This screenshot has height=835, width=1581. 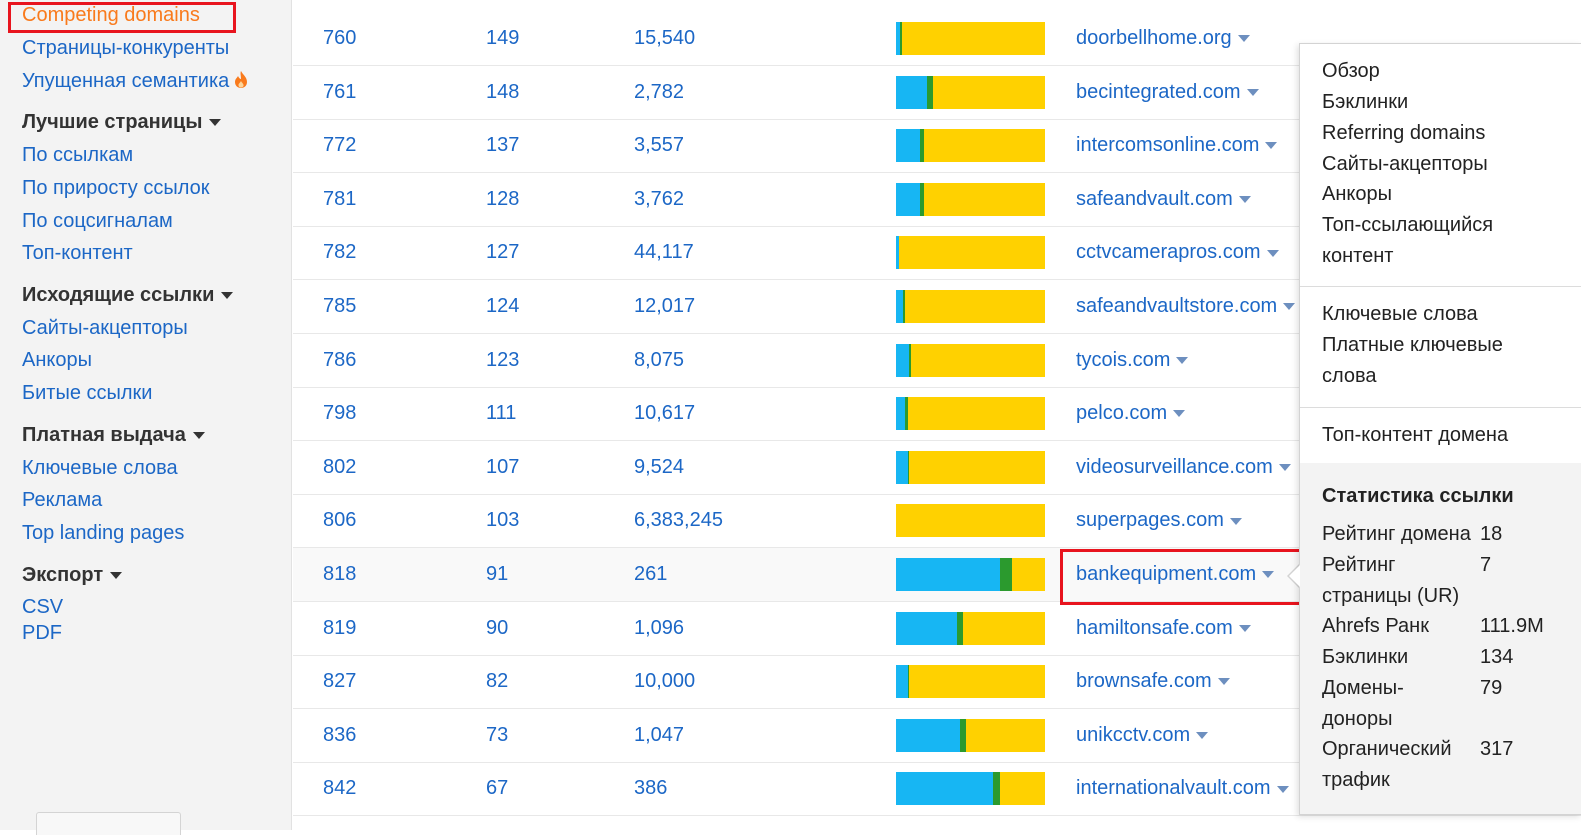 What do you see at coordinates (340, 627) in the screenshot?
I see `cell-c1: 819` at bounding box center [340, 627].